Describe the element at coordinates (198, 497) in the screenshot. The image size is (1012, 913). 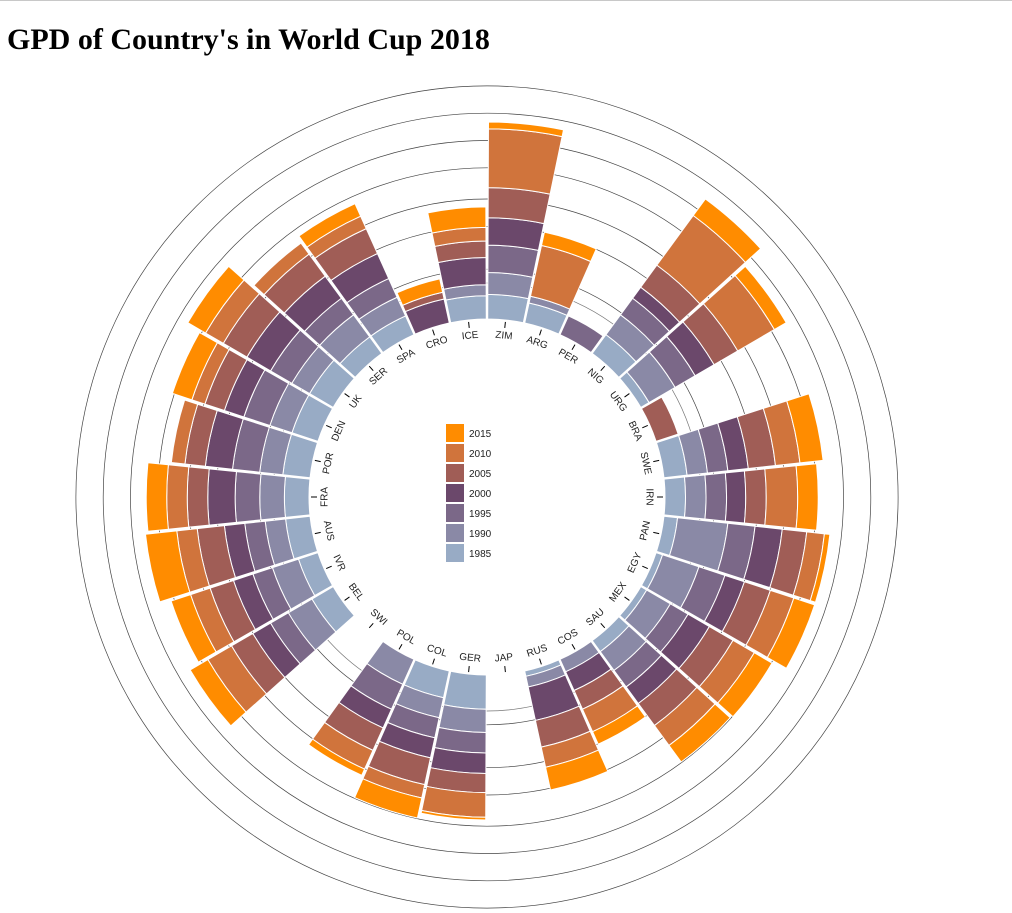
I see `bar-segment-fra-2005` at that location.